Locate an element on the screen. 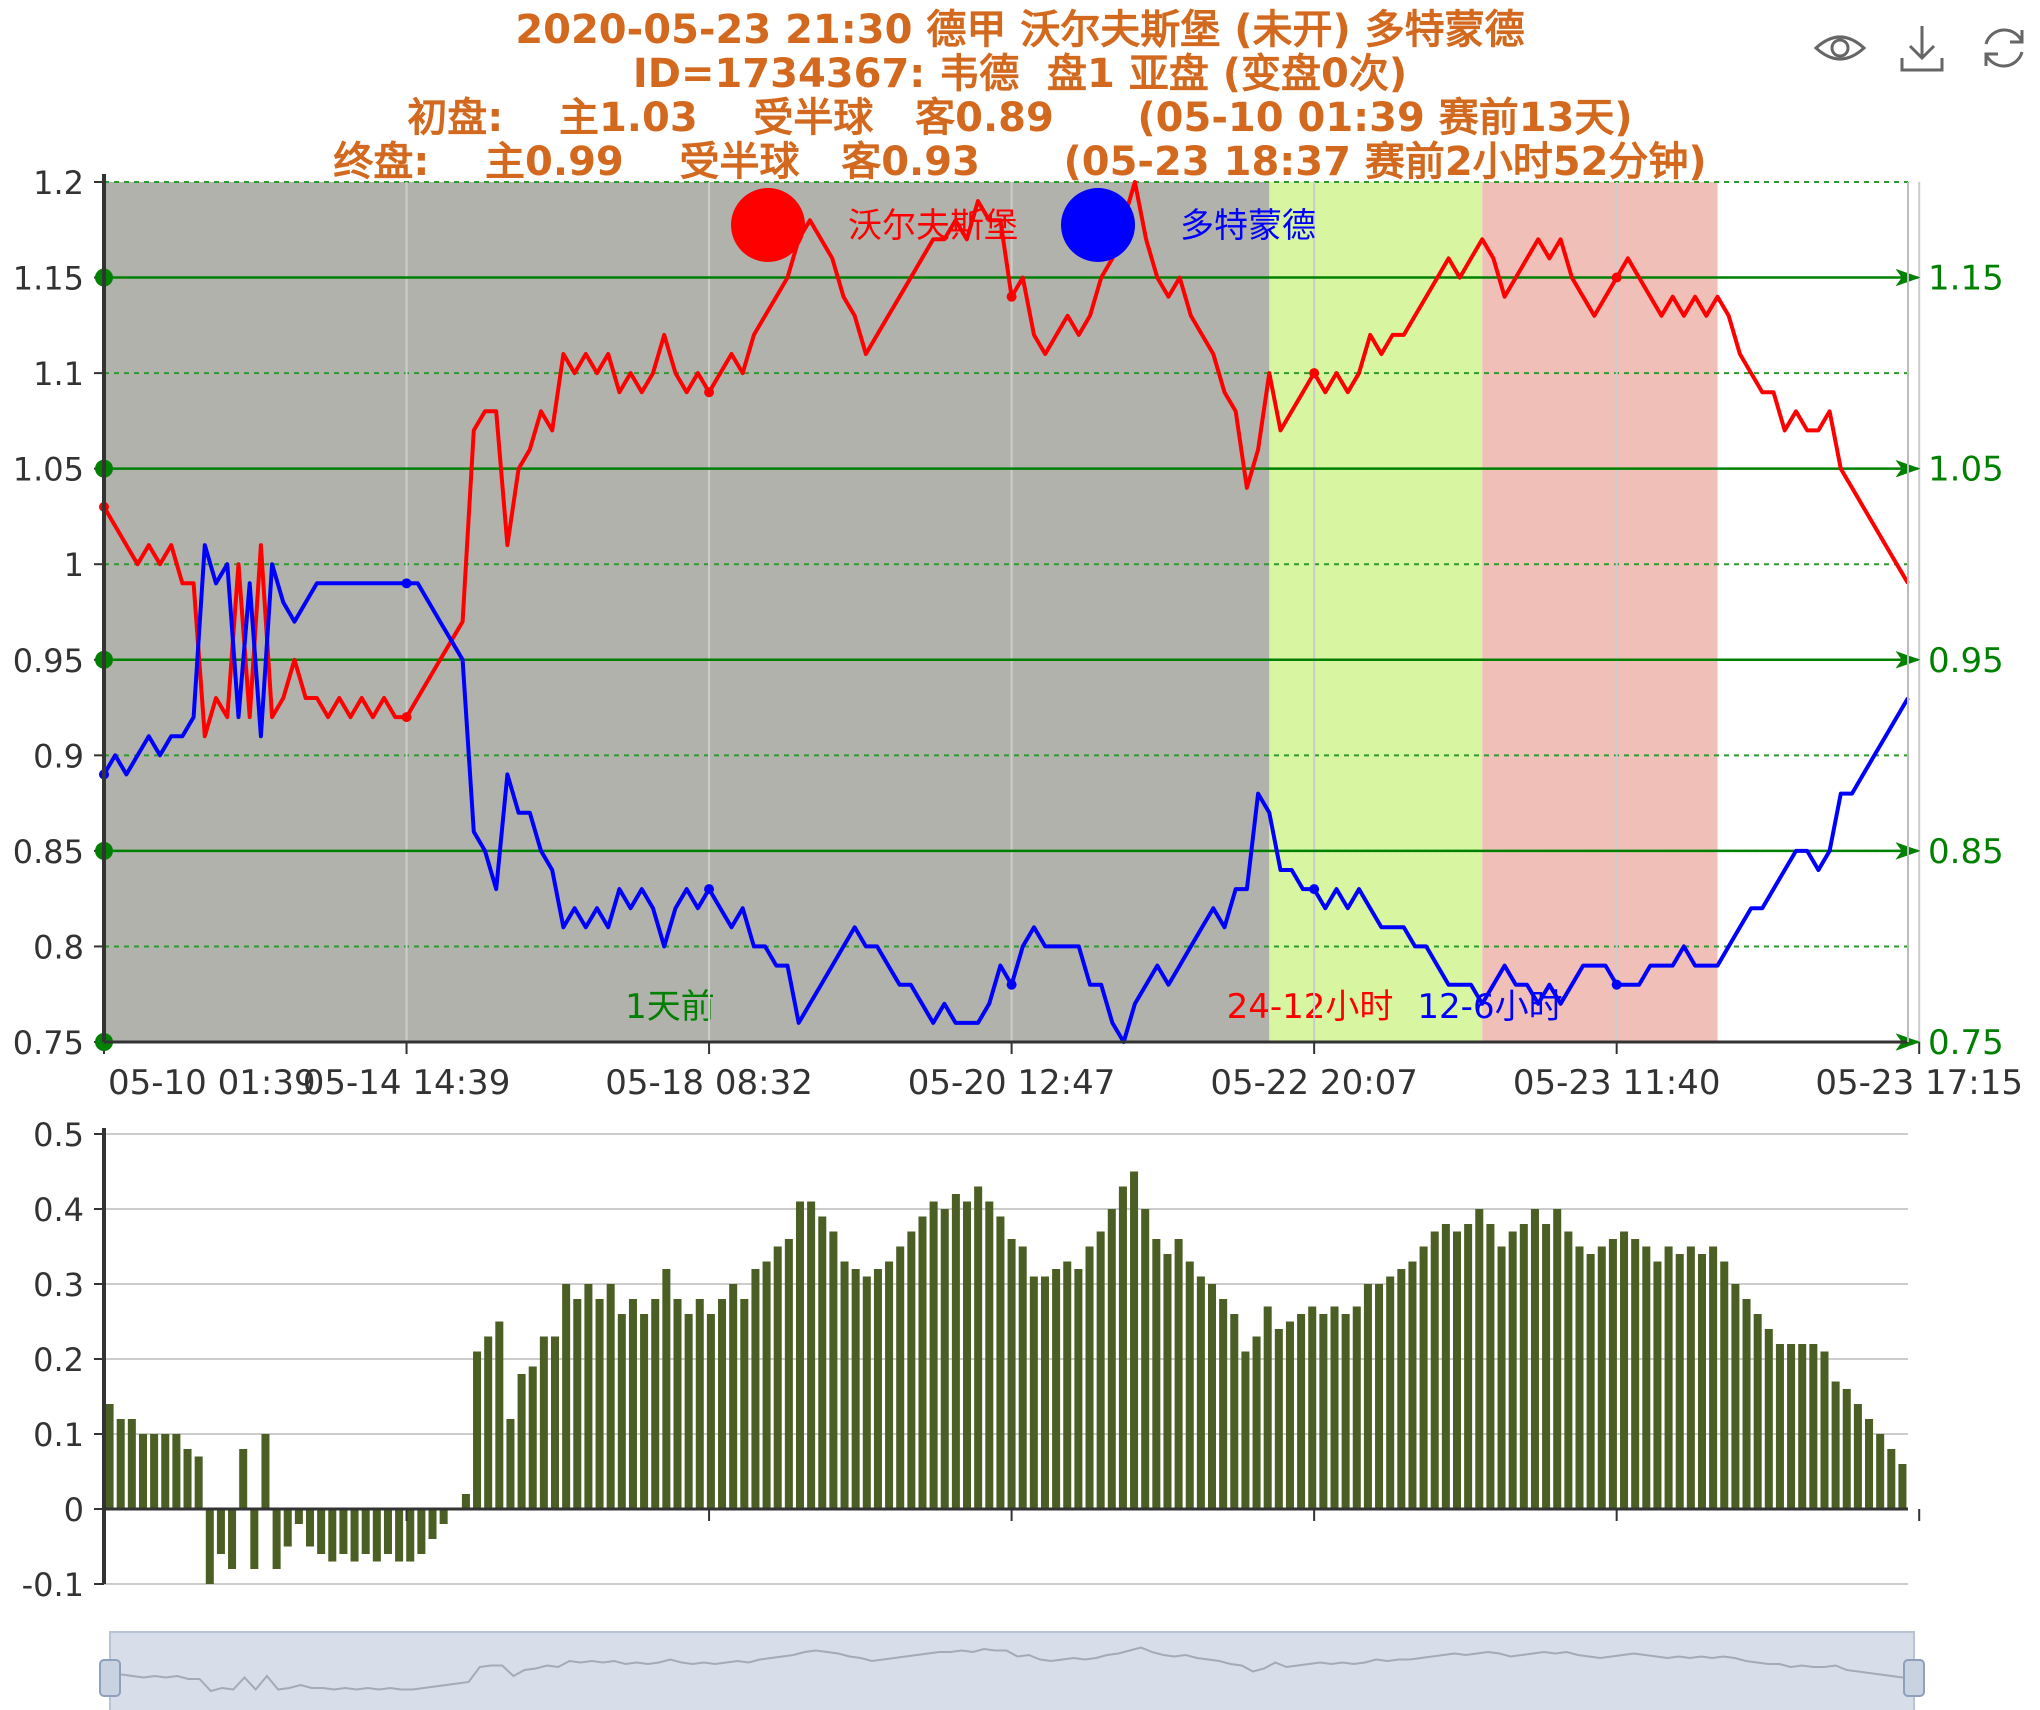 This screenshot has width=2040, height=1710. refresh-icon is located at coordinates (2004, 48).